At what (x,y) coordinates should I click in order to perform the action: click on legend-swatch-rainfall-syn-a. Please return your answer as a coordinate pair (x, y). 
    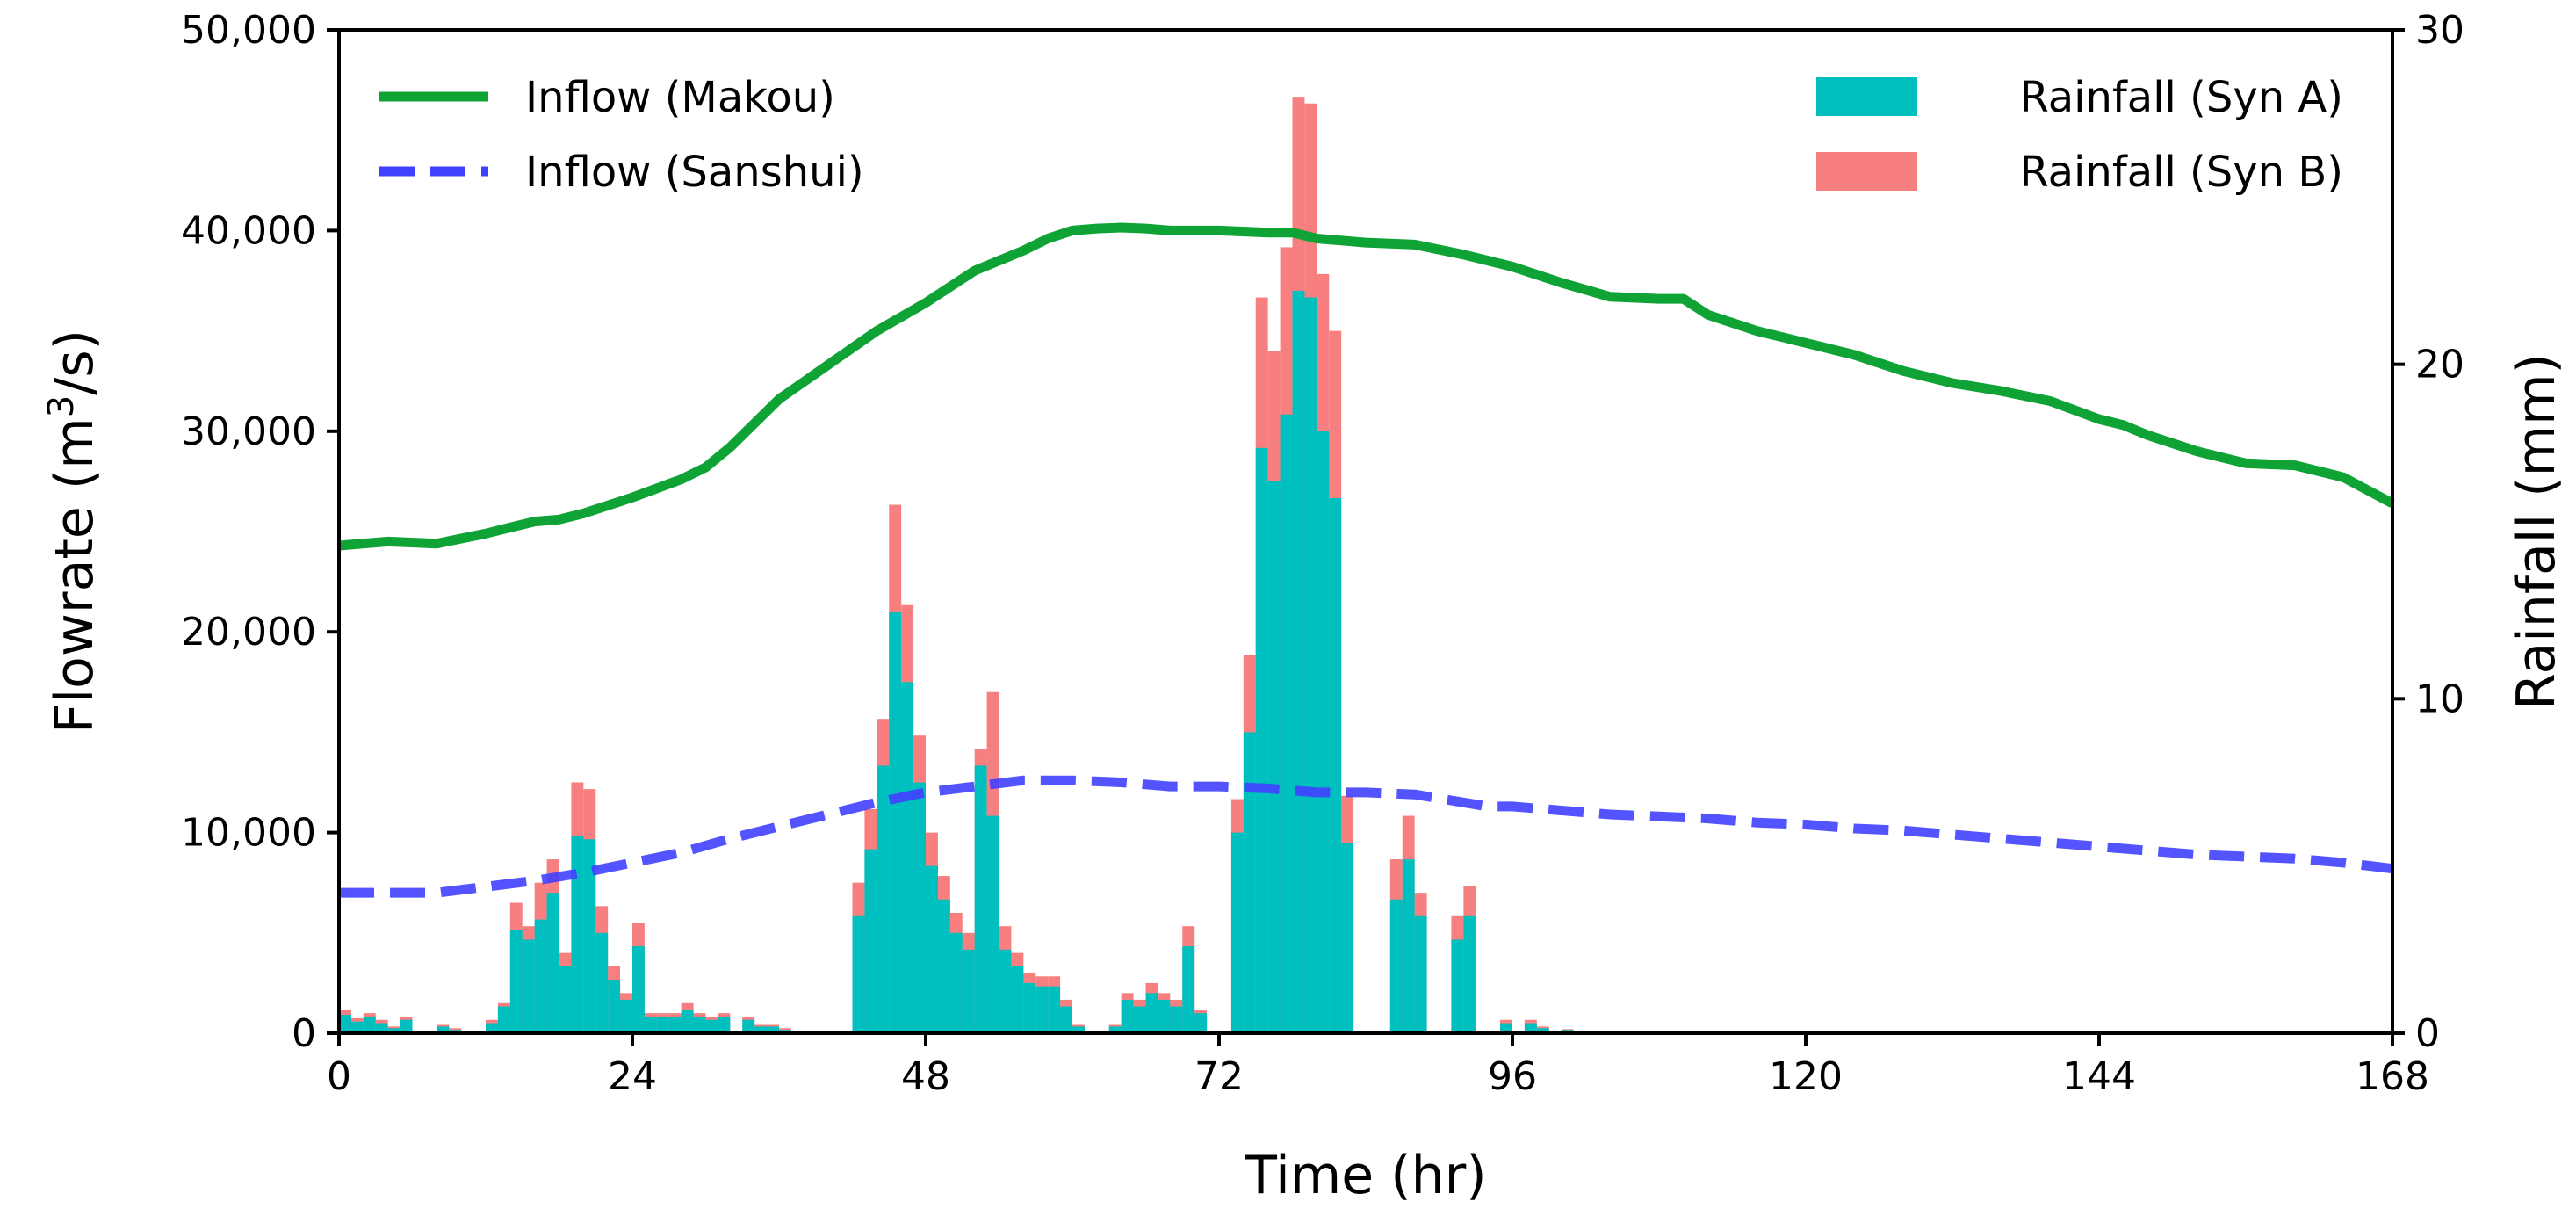
    Looking at the image, I should click on (1866, 97).